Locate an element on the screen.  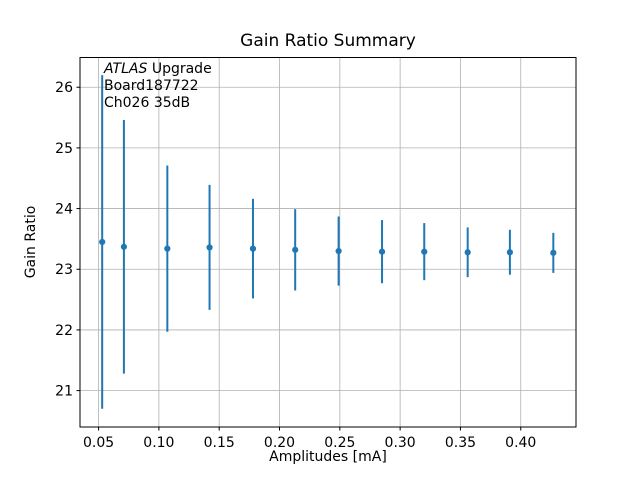
x-tick-label: 0.40 is located at coordinates (520, 443).